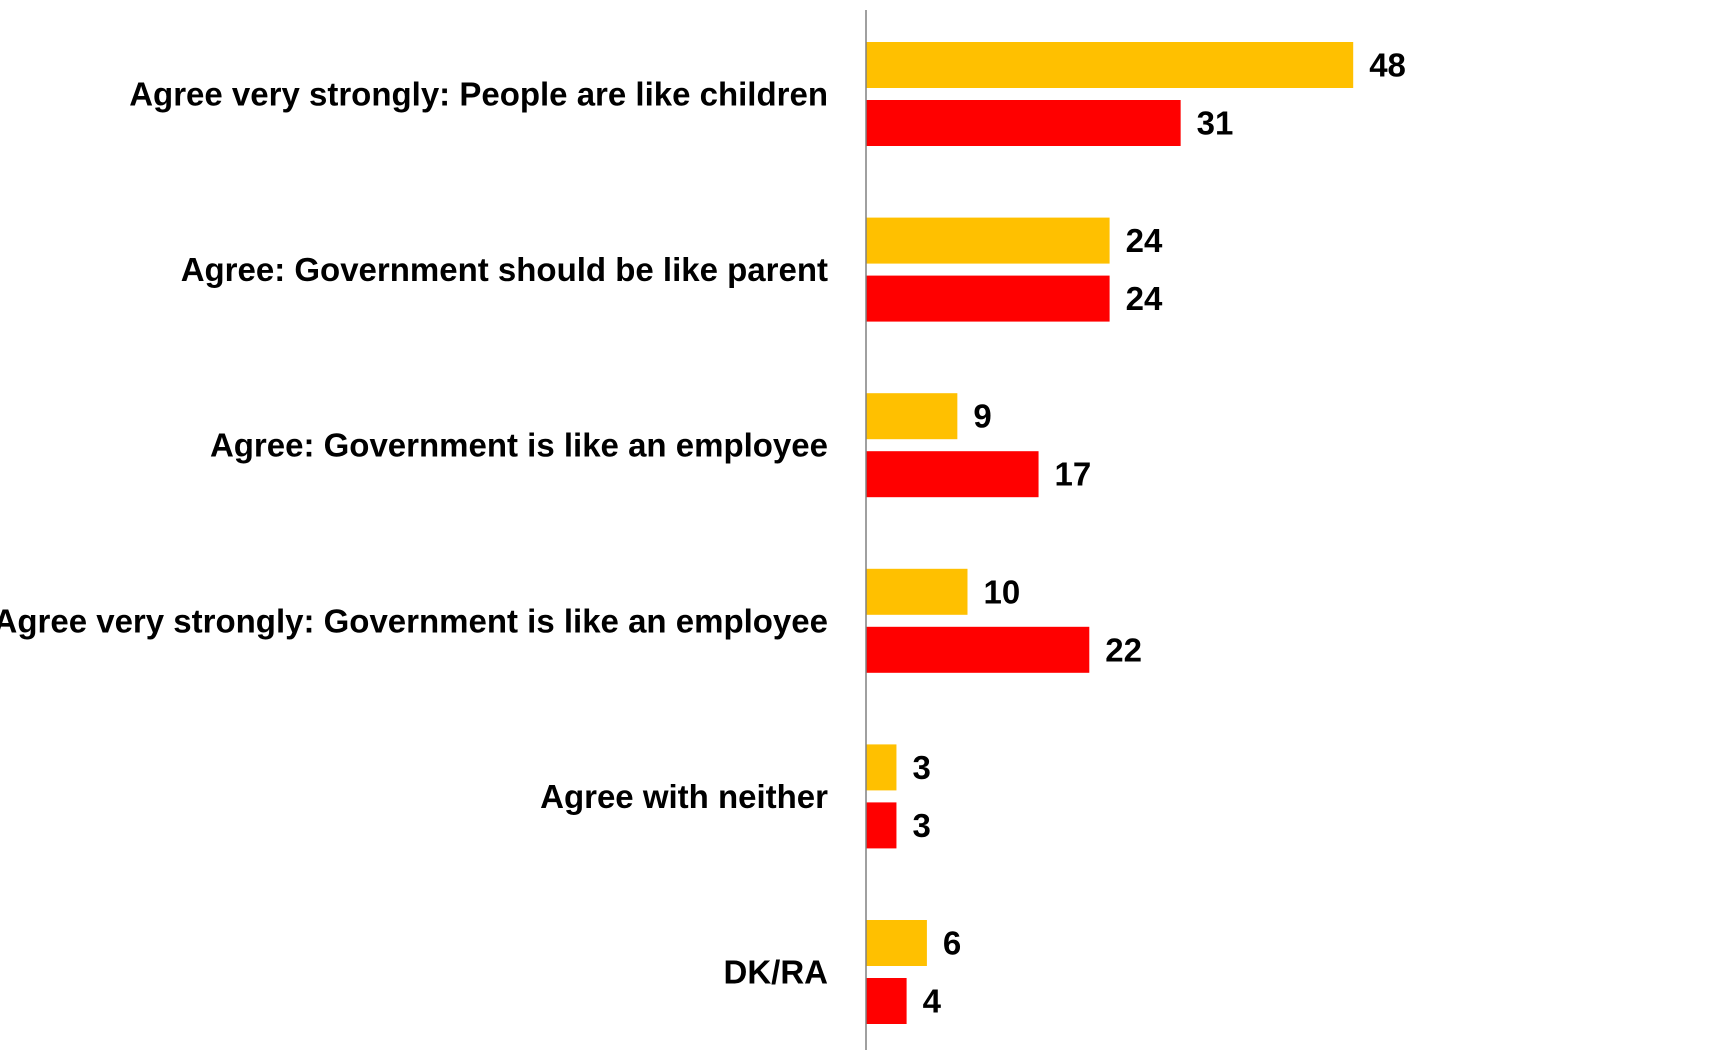 This screenshot has width=1730, height=1050. Describe the element at coordinates (1144, 298) in the screenshot. I see `value-label-series-2-agree-government-should-be-like-parent: 24` at that location.